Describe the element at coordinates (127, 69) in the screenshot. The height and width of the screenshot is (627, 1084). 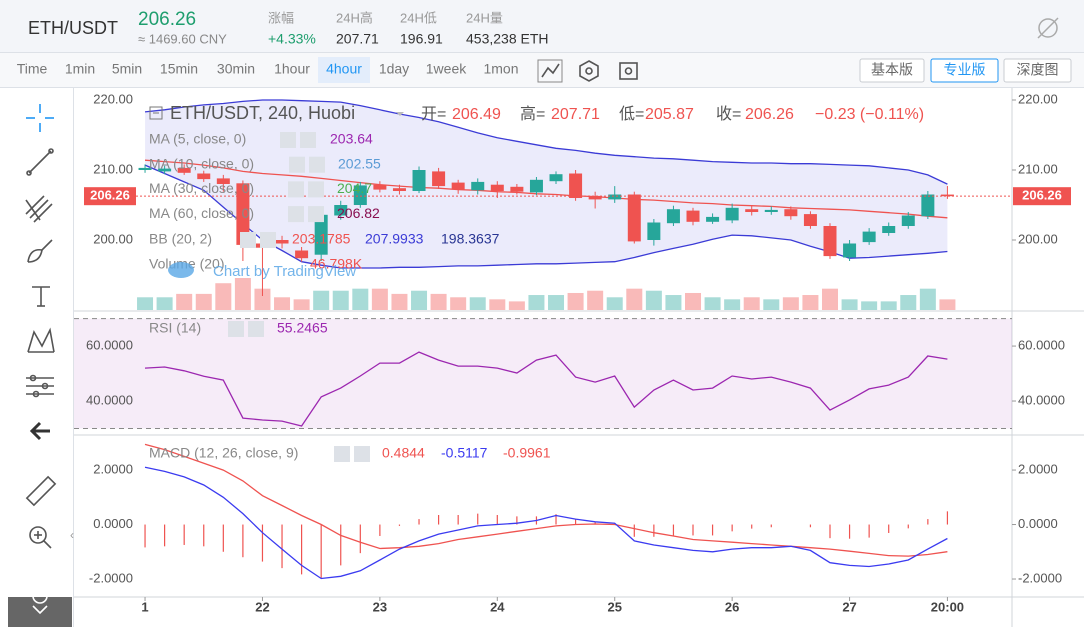
I see `interval-button: 5min` at that location.